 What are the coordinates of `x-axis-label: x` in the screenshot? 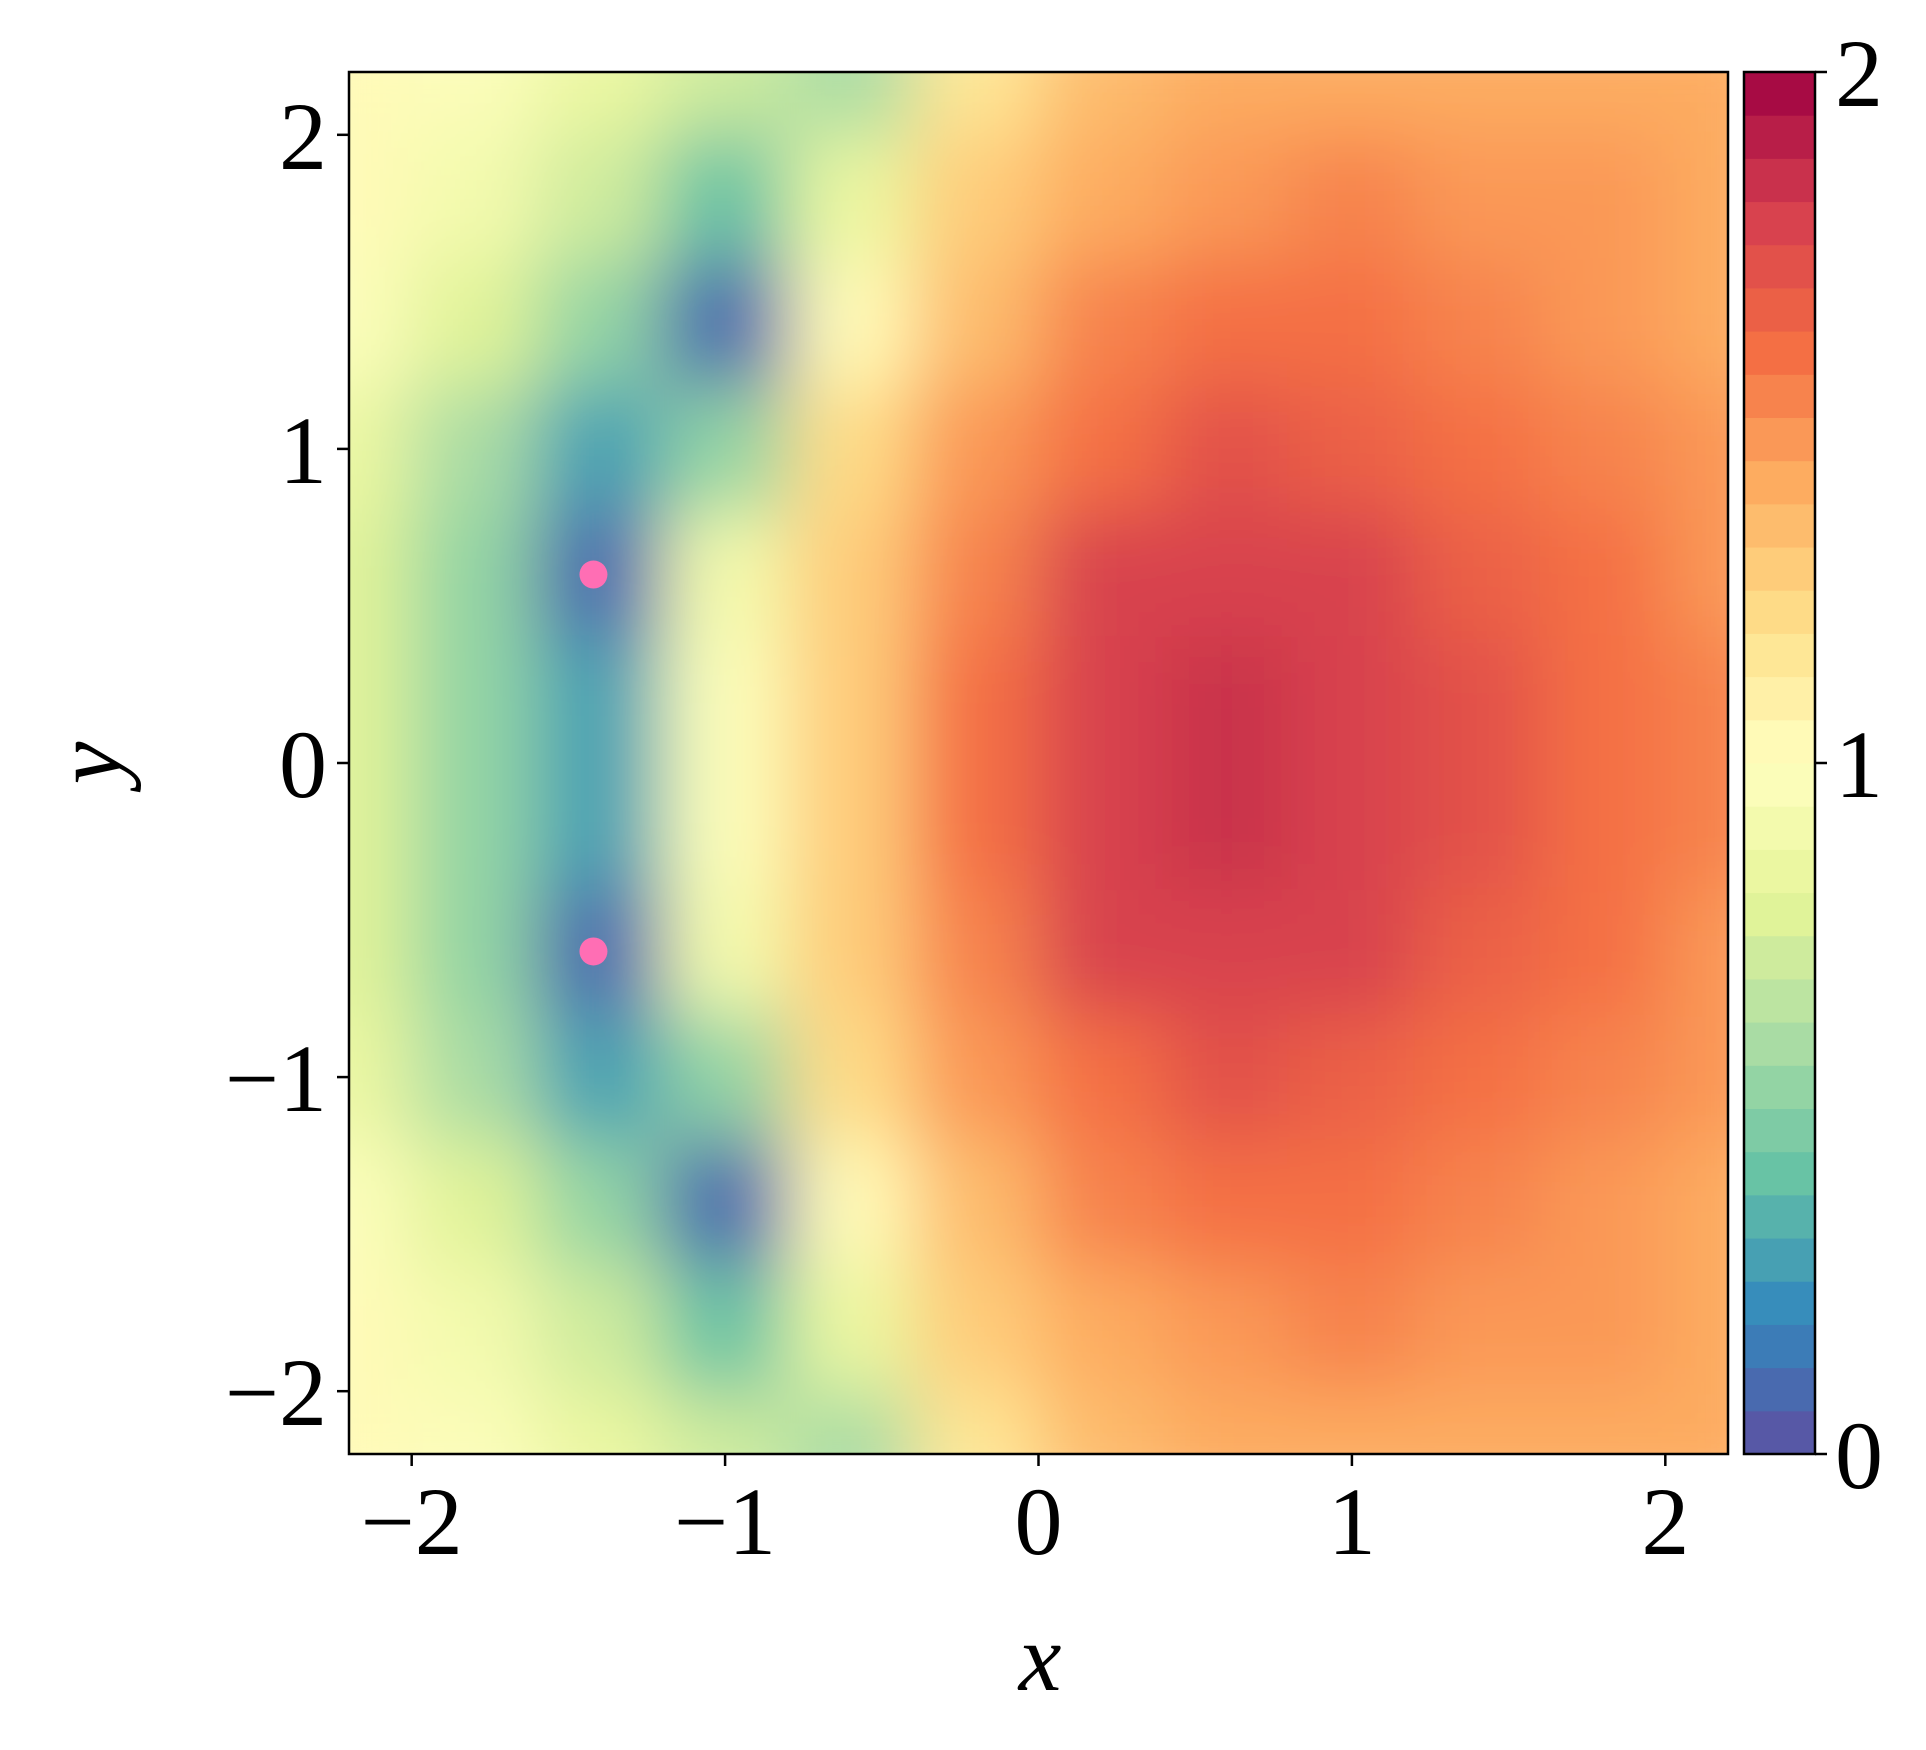 It's located at (1039, 1657).